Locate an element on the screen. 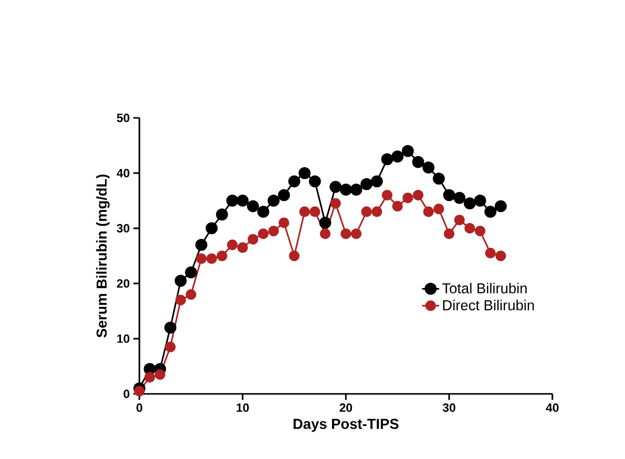 The width and height of the screenshot is (625, 459). y-tick-label: 40 is located at coordinates (123, 173).